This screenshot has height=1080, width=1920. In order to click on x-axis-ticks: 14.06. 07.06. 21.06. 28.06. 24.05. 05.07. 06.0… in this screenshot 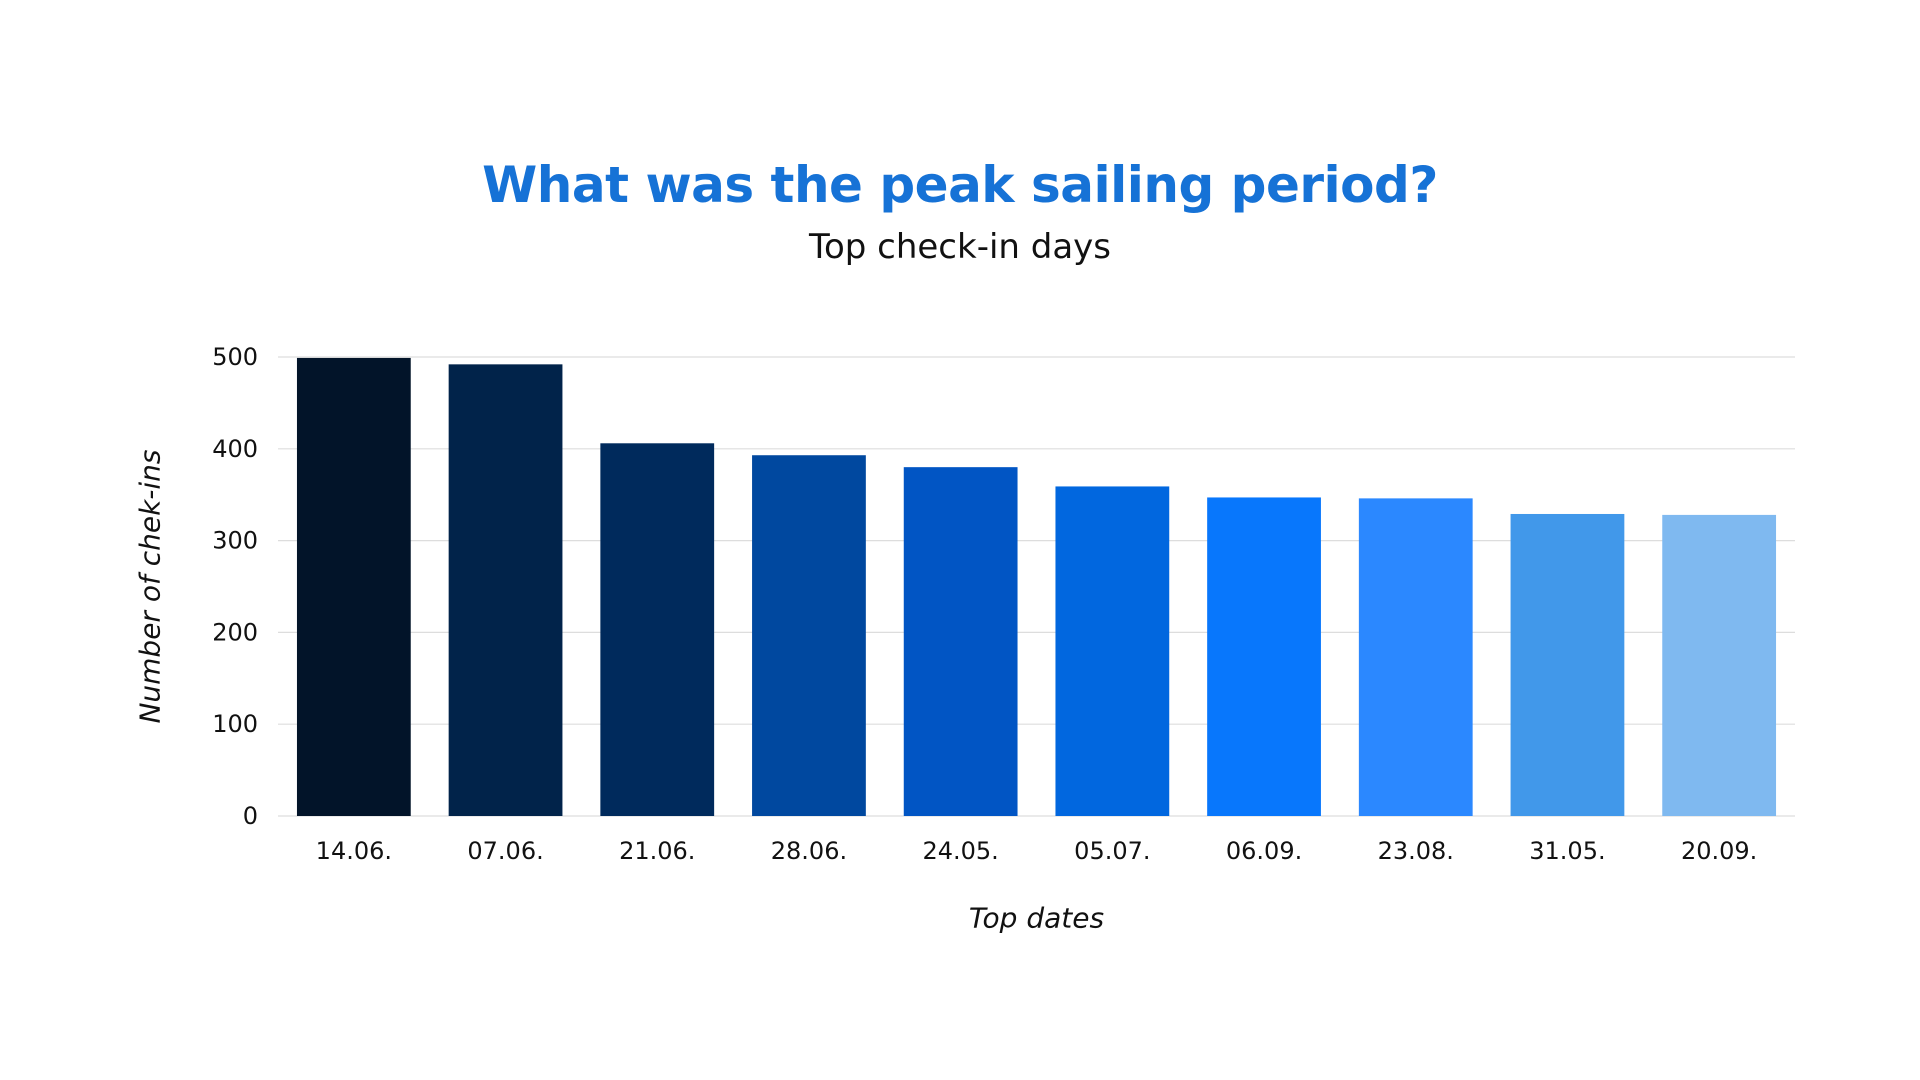, I will do `click(1037, 851)`.